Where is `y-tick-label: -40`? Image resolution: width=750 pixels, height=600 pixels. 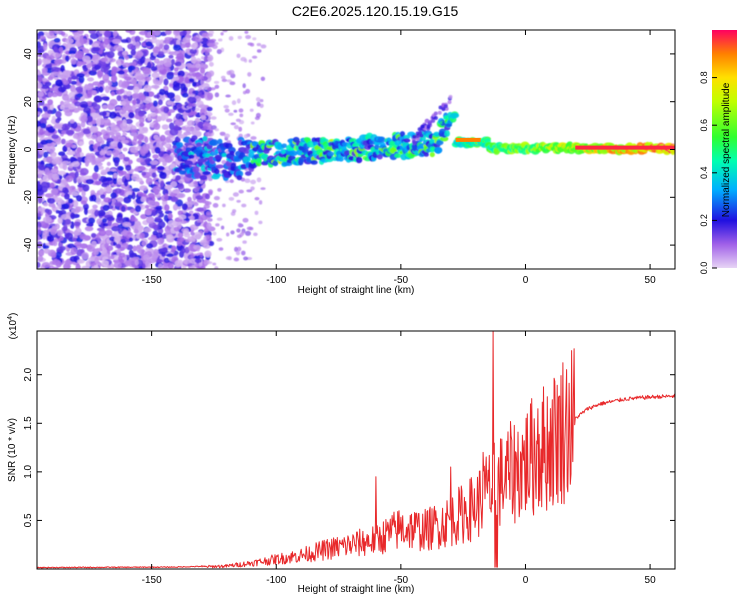
y-tick-label: -40 is located at coordinates (28, 244).